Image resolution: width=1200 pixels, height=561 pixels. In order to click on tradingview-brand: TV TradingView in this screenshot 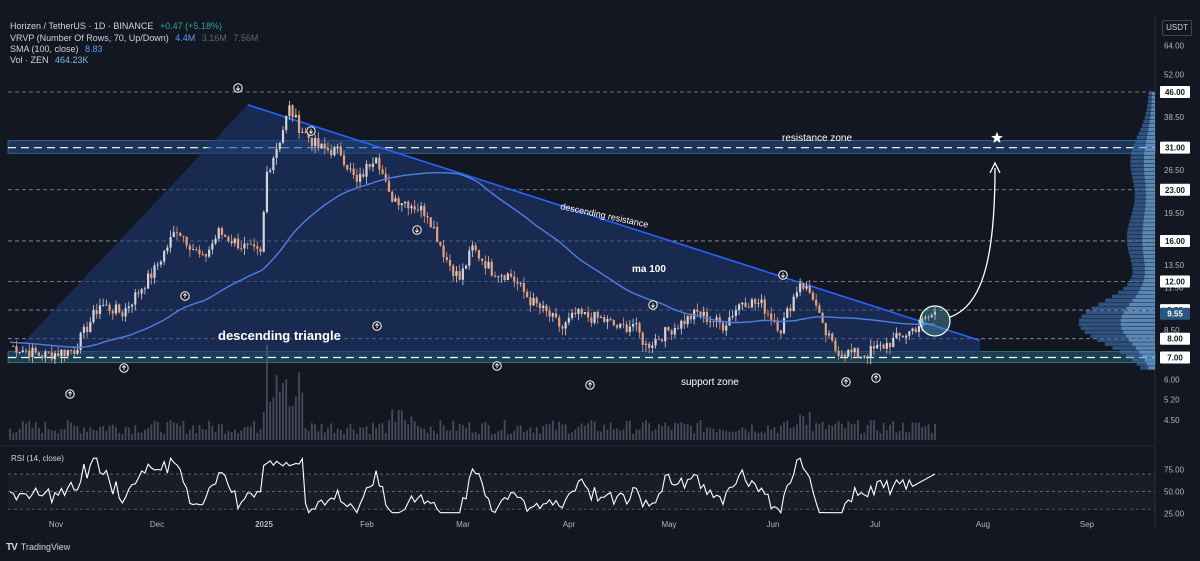, I will do `click(38, 547)`.